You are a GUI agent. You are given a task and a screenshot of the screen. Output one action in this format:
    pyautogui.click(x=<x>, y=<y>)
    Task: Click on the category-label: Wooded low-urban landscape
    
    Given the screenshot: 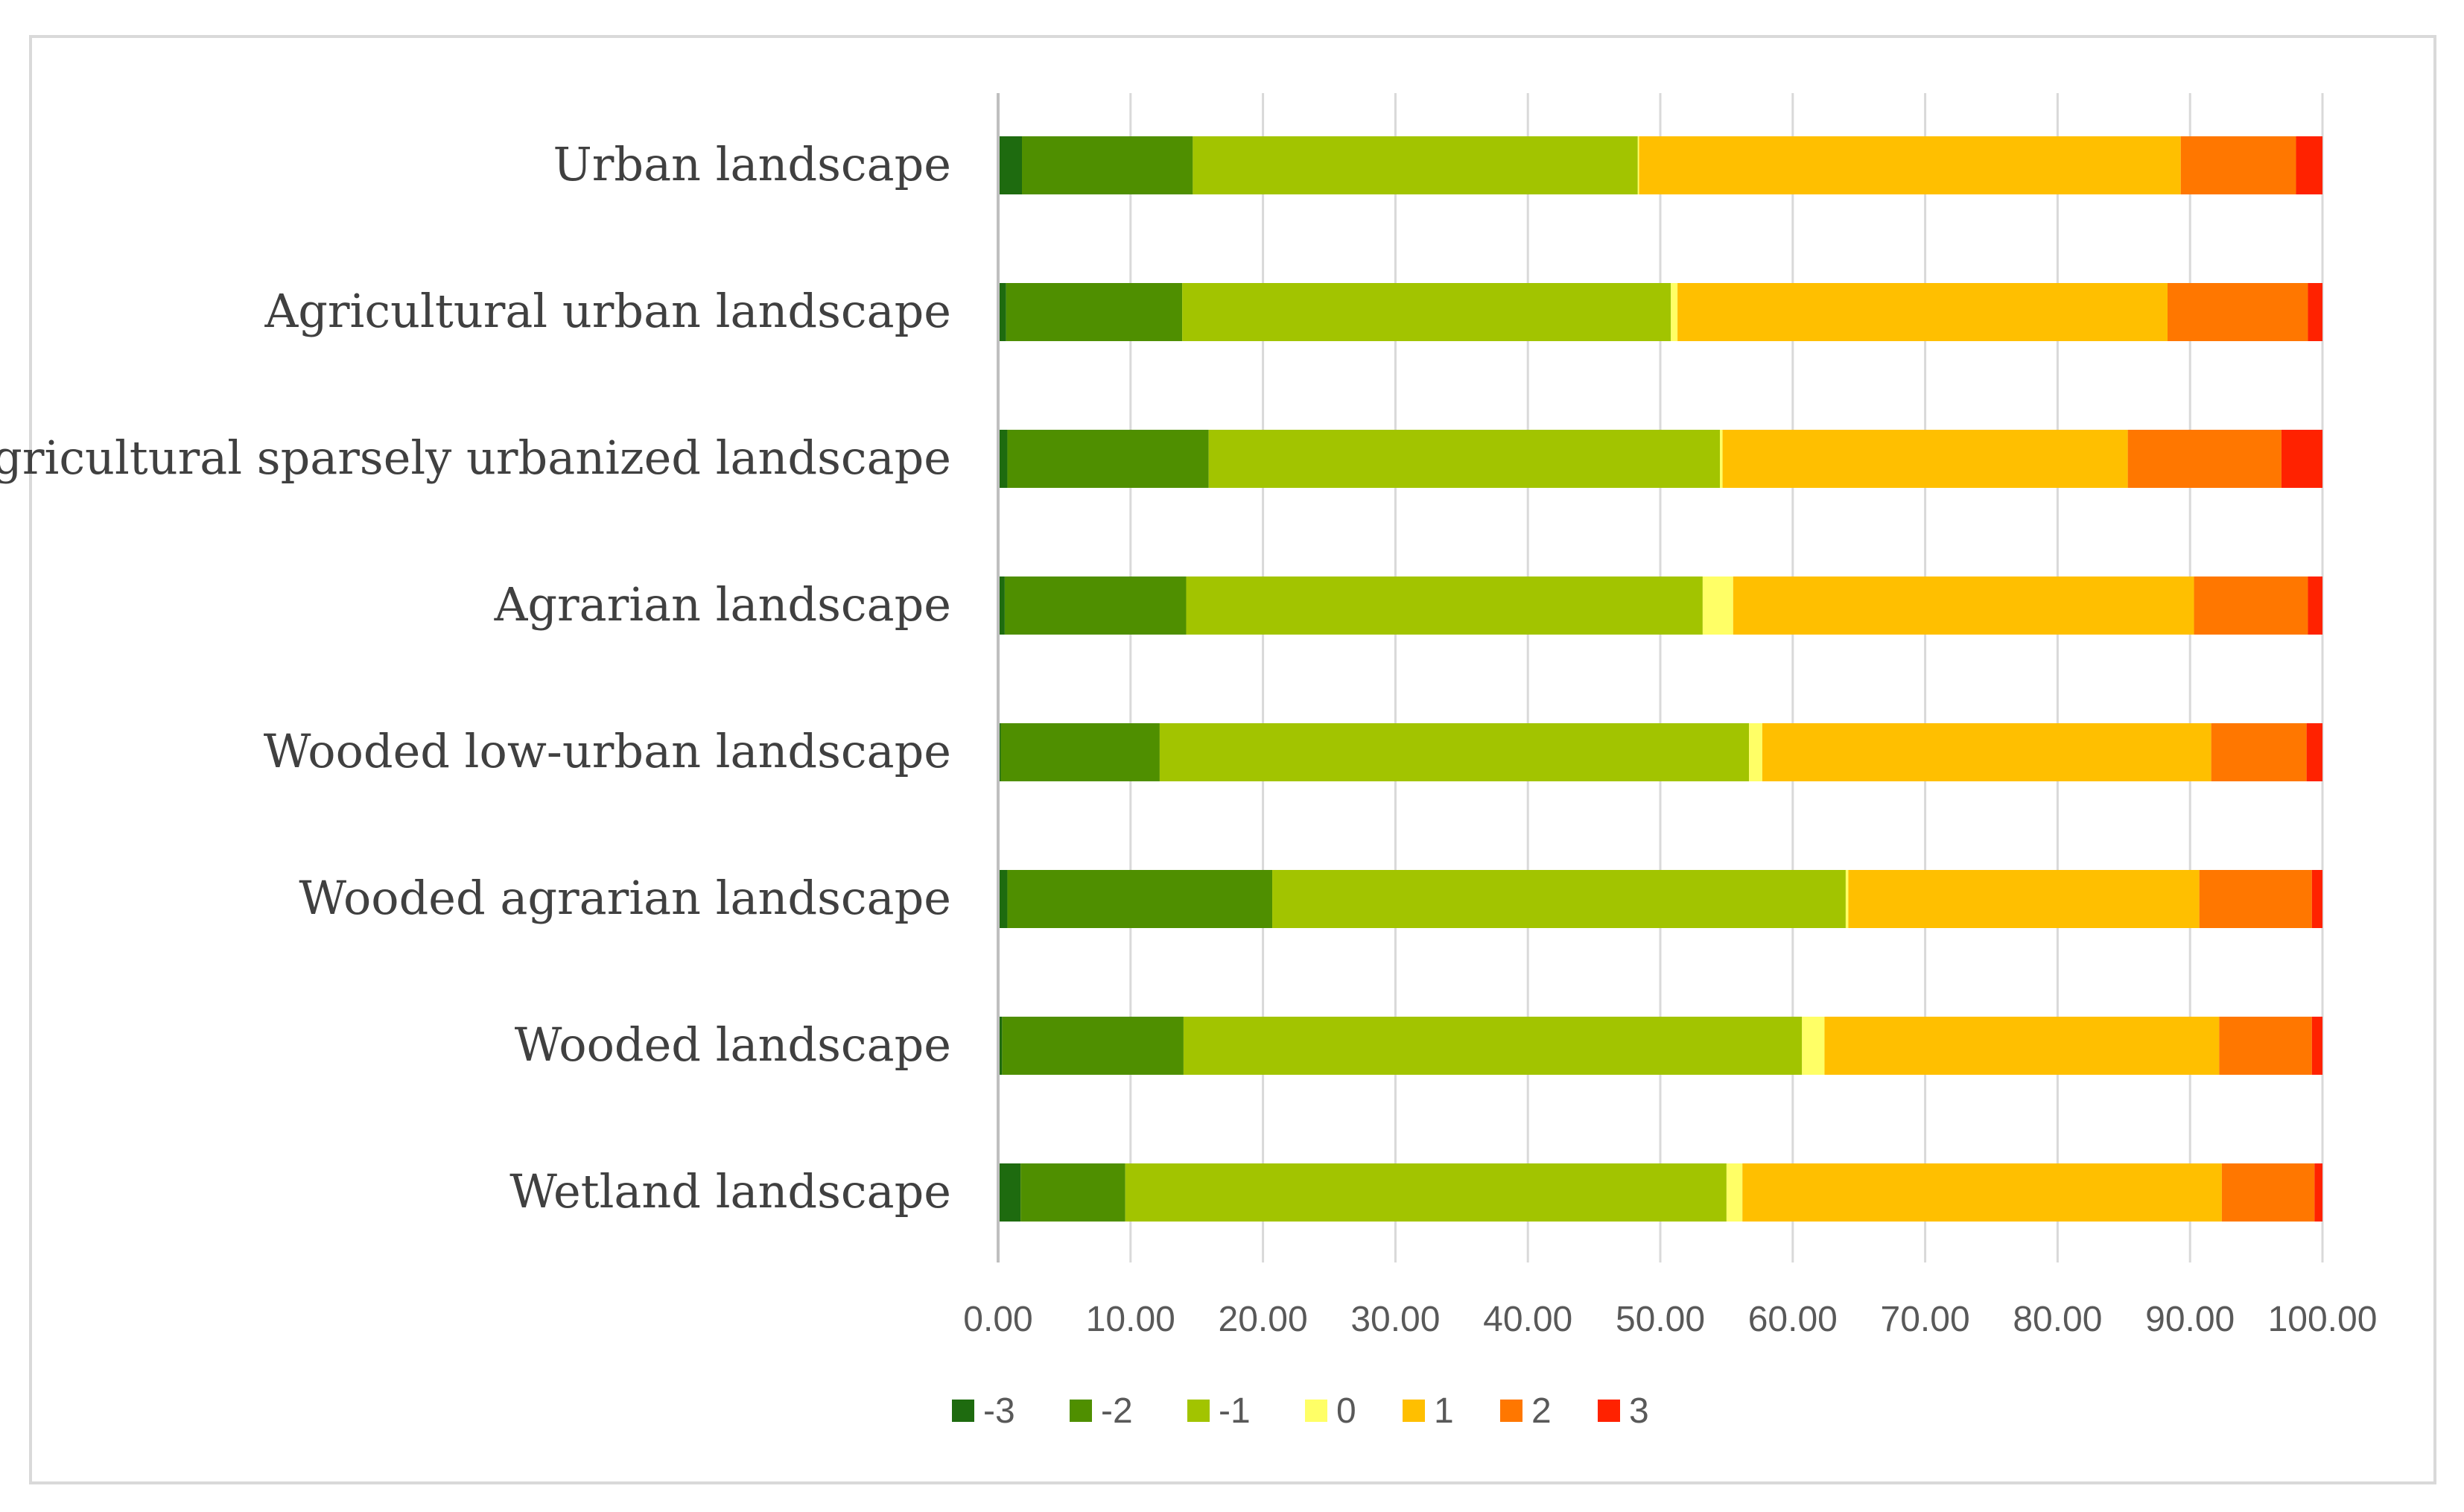 What is the action you would take?
    pyautogui.click(x=607, y=751)
    